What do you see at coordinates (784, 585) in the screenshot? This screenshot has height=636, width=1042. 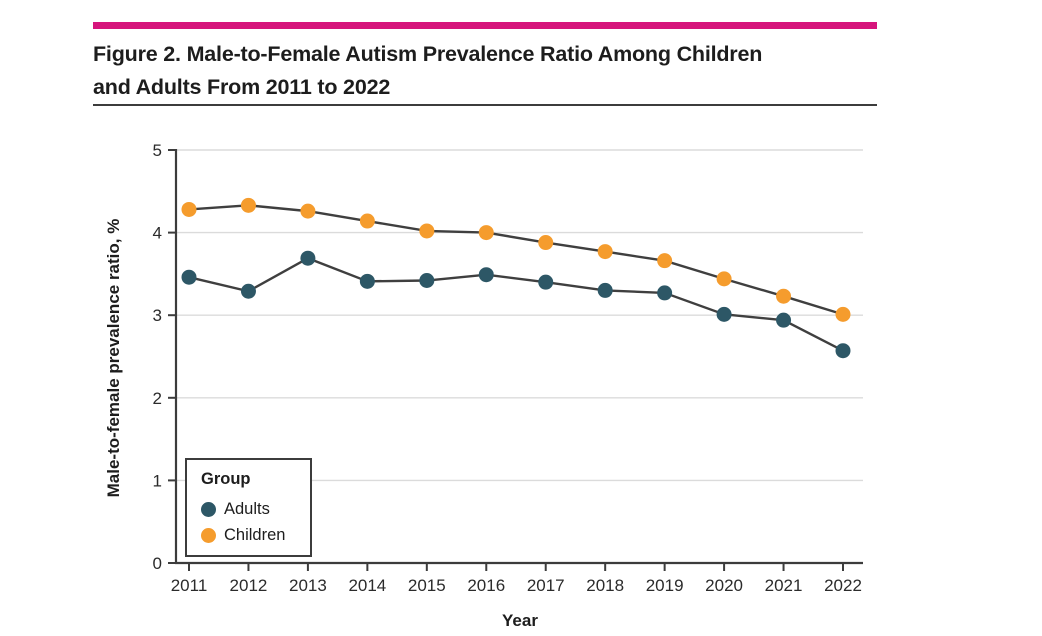 I see `x-tick-label: 2021` at bounding box center [784, 585].